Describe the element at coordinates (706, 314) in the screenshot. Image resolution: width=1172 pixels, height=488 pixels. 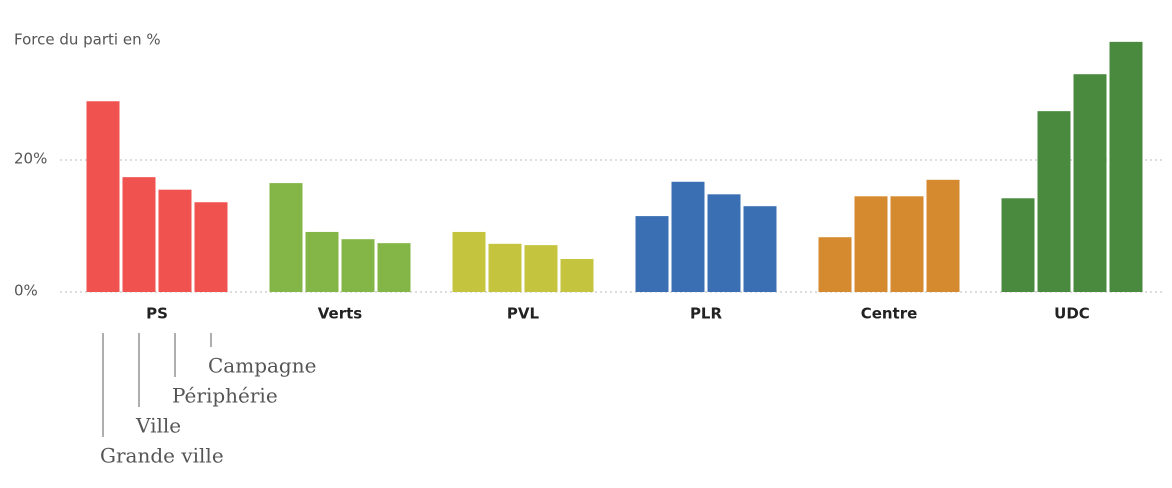
I see `x-tick-label: PLR` at that location.